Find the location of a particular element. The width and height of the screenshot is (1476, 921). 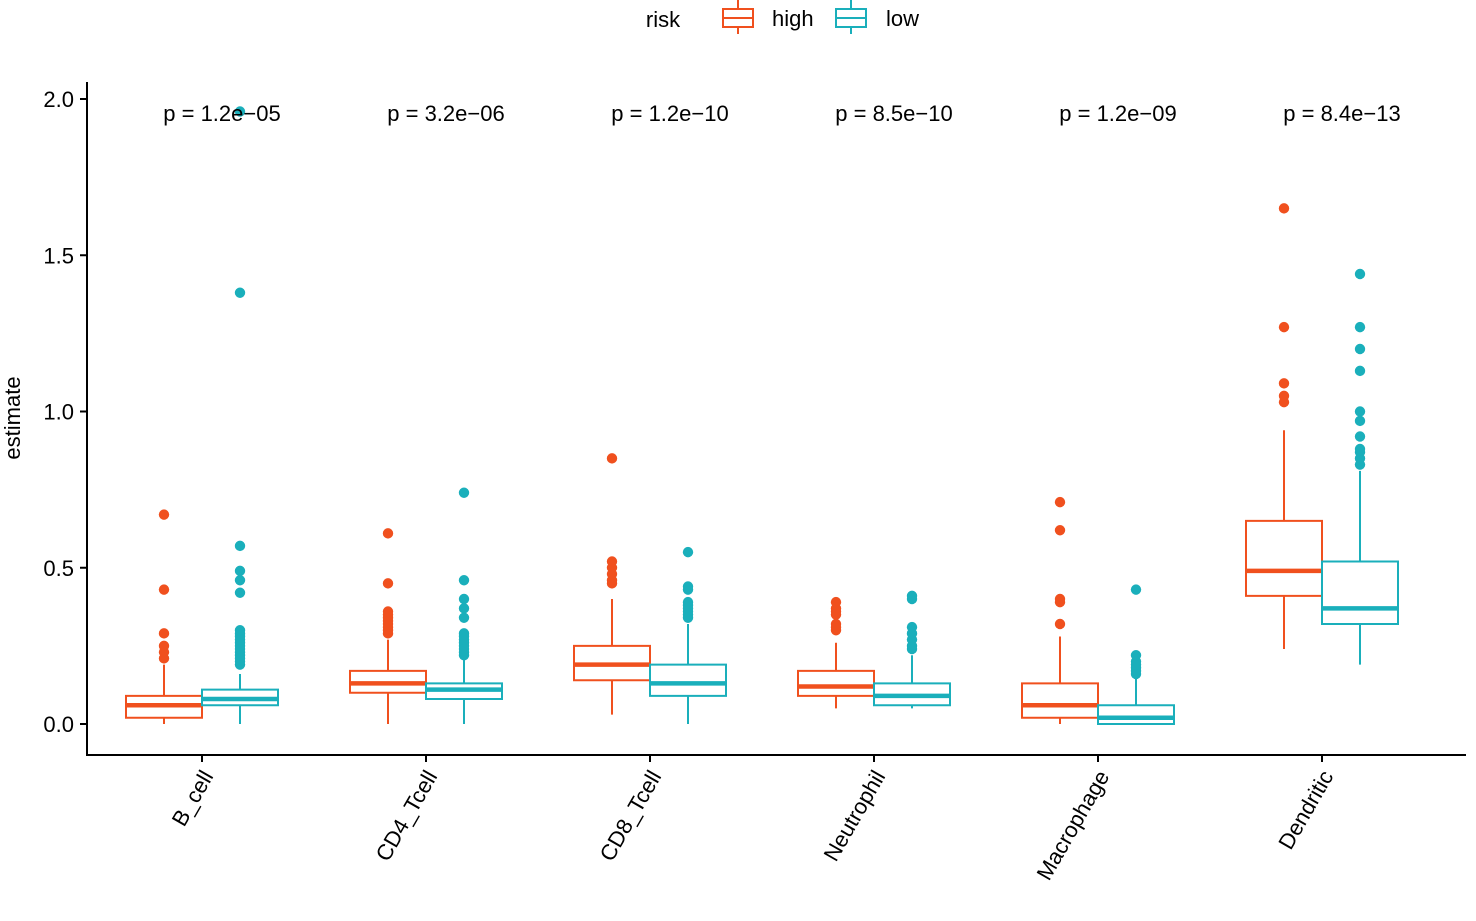

box-low-cd4-tcell is located at coordinates (464, 605).